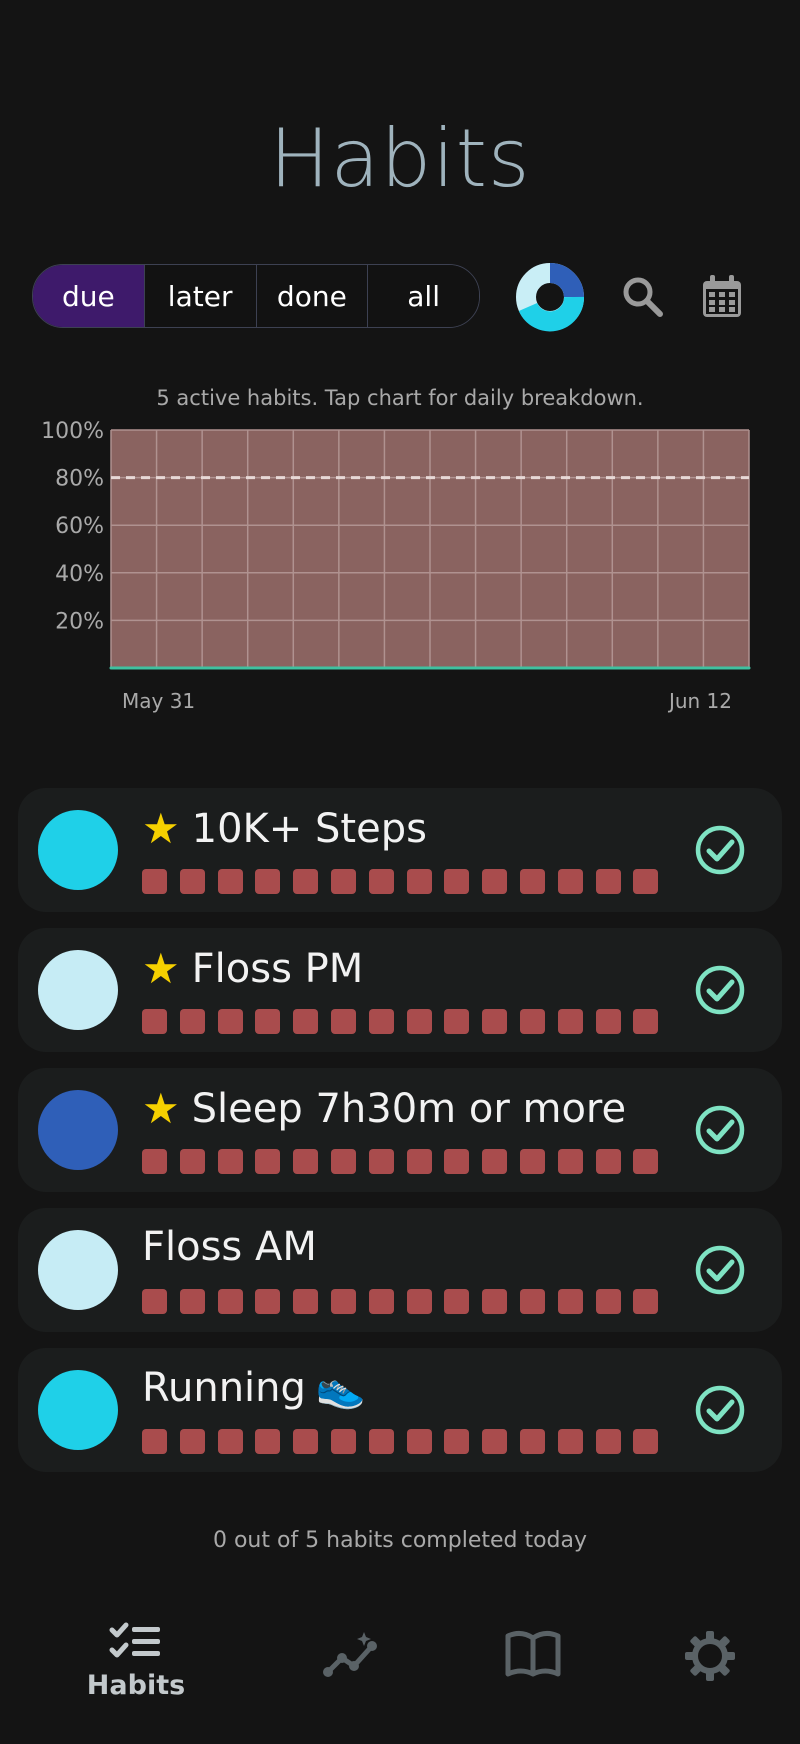 The height and width of the screenshot is (1744, 800). Describe the element at coordinates (350, 1654) in the screenshot. I see `insights-icon` at that location.